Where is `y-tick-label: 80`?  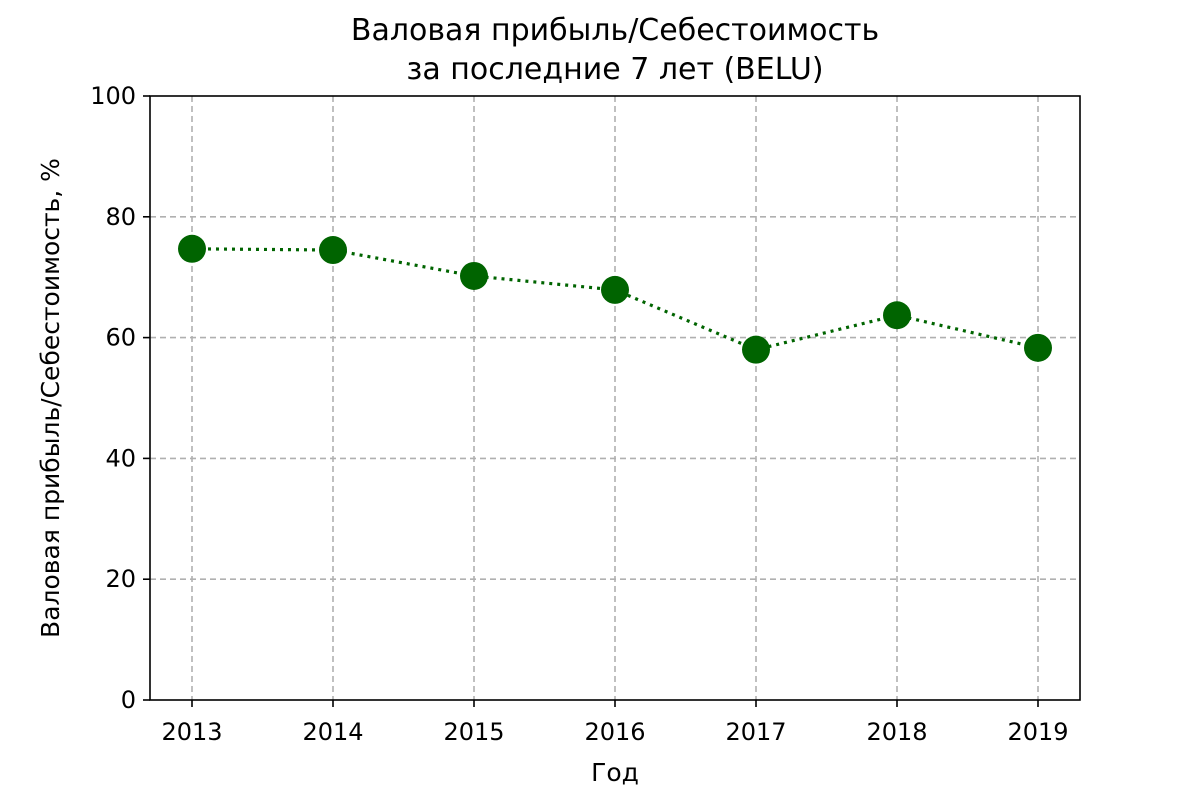 y-tick-label: 80 is located at coordinates (120, 217).